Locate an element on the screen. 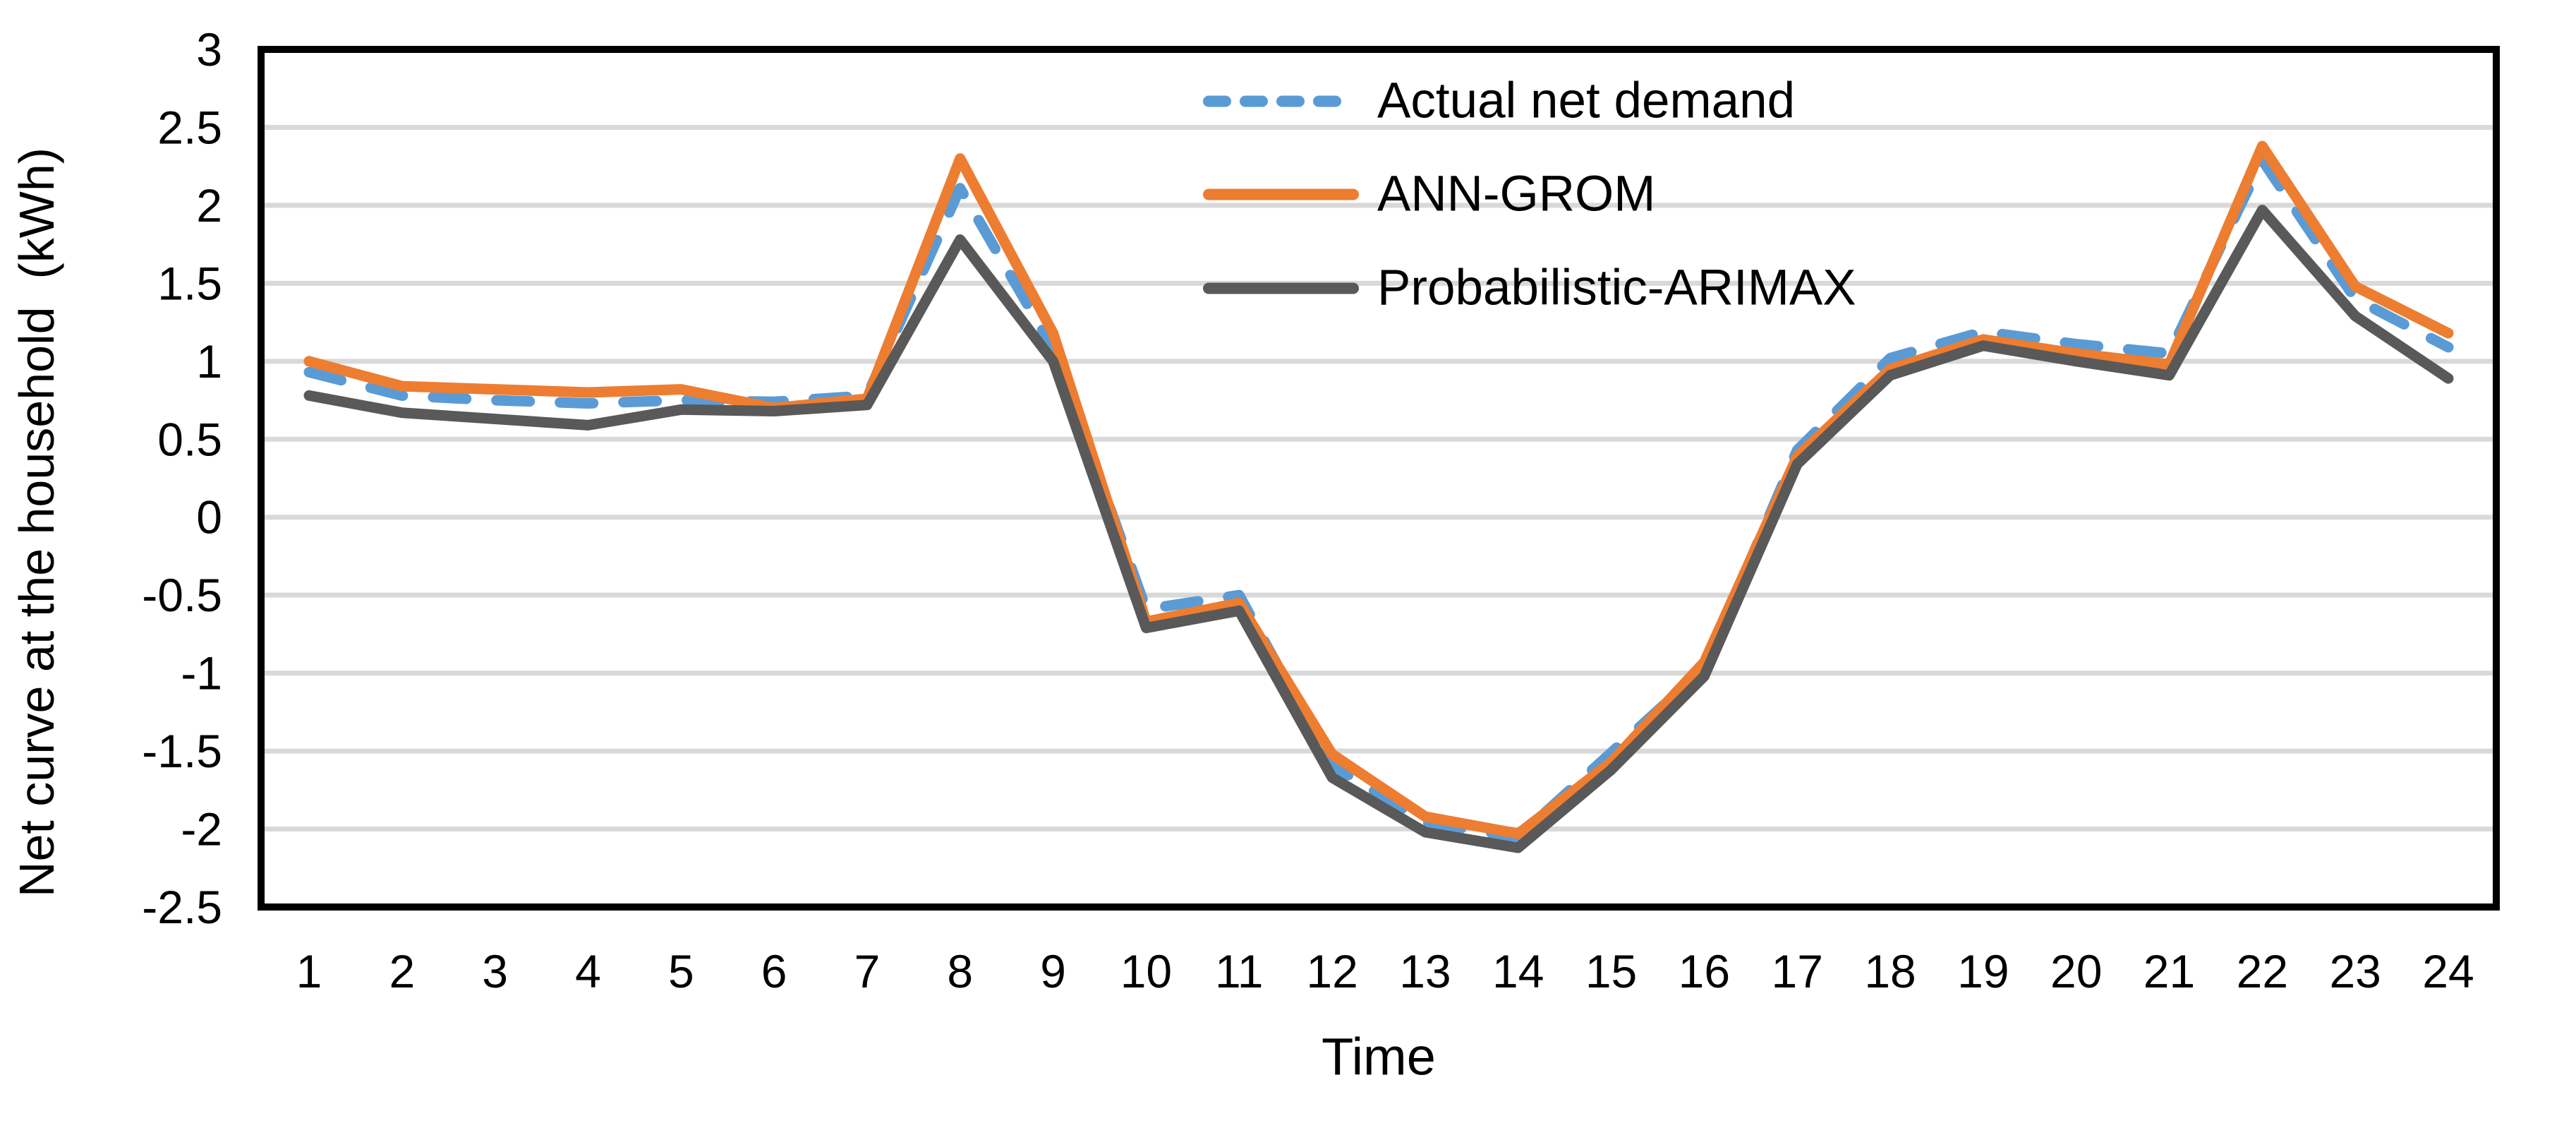  y-axis-title: Net curve at the household (kWh) is located at coordinates (37, 522).